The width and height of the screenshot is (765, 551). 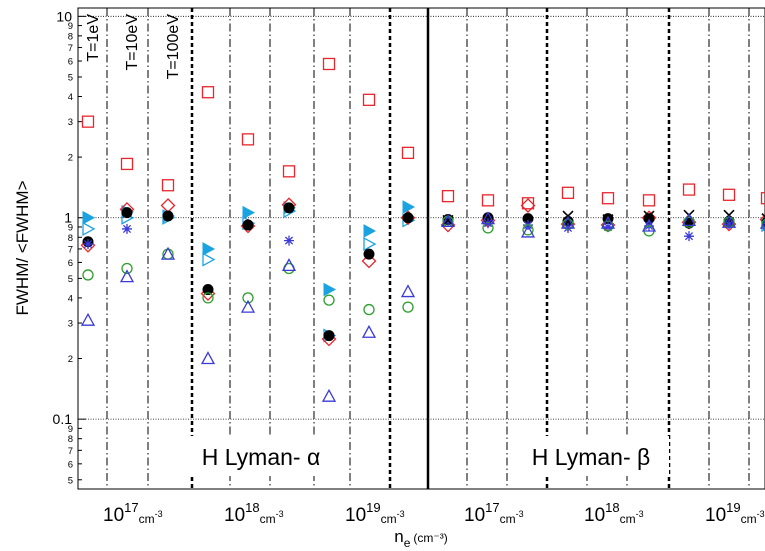 I want to click on temperature-label: T=10eV, so click(x=132, y=42).